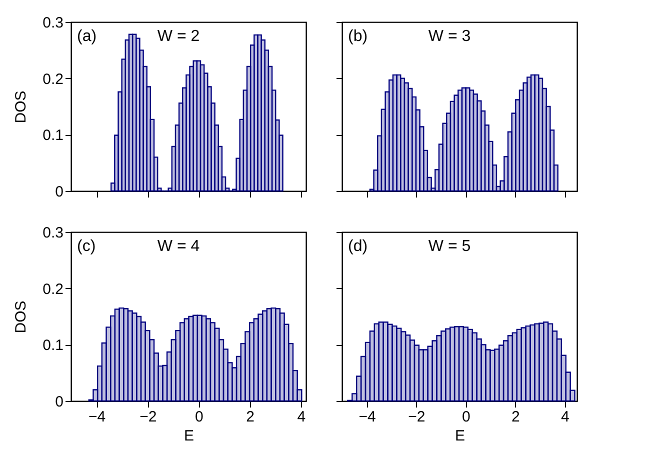 This screenshot has height=473, width=654. Describe the element at coordinates (178, 36) in the screenshot. I see `annotation: W = 2` at that location.